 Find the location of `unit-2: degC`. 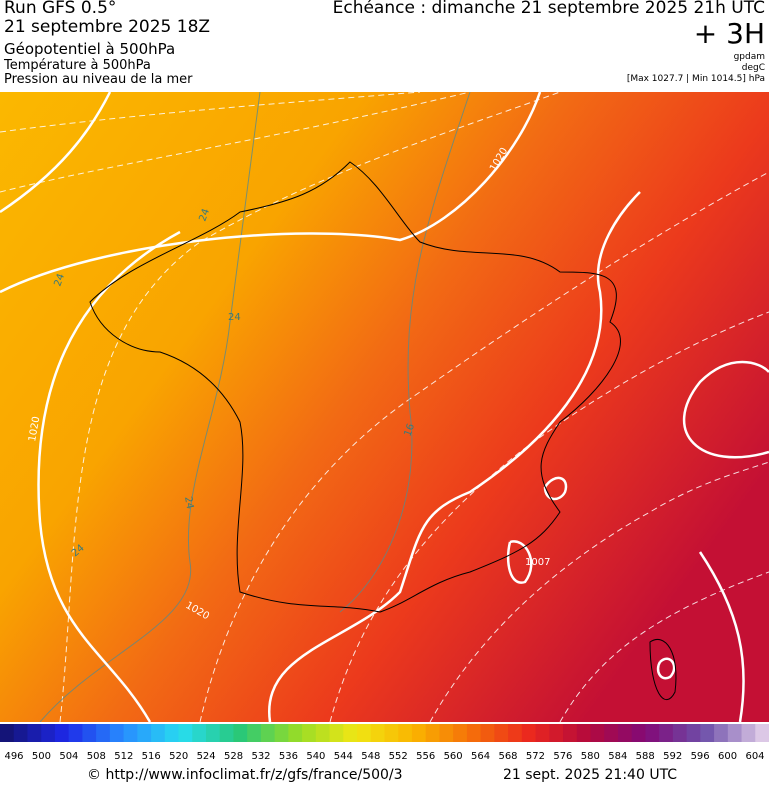

unit-2: degC is located at coordinates (753, 68).